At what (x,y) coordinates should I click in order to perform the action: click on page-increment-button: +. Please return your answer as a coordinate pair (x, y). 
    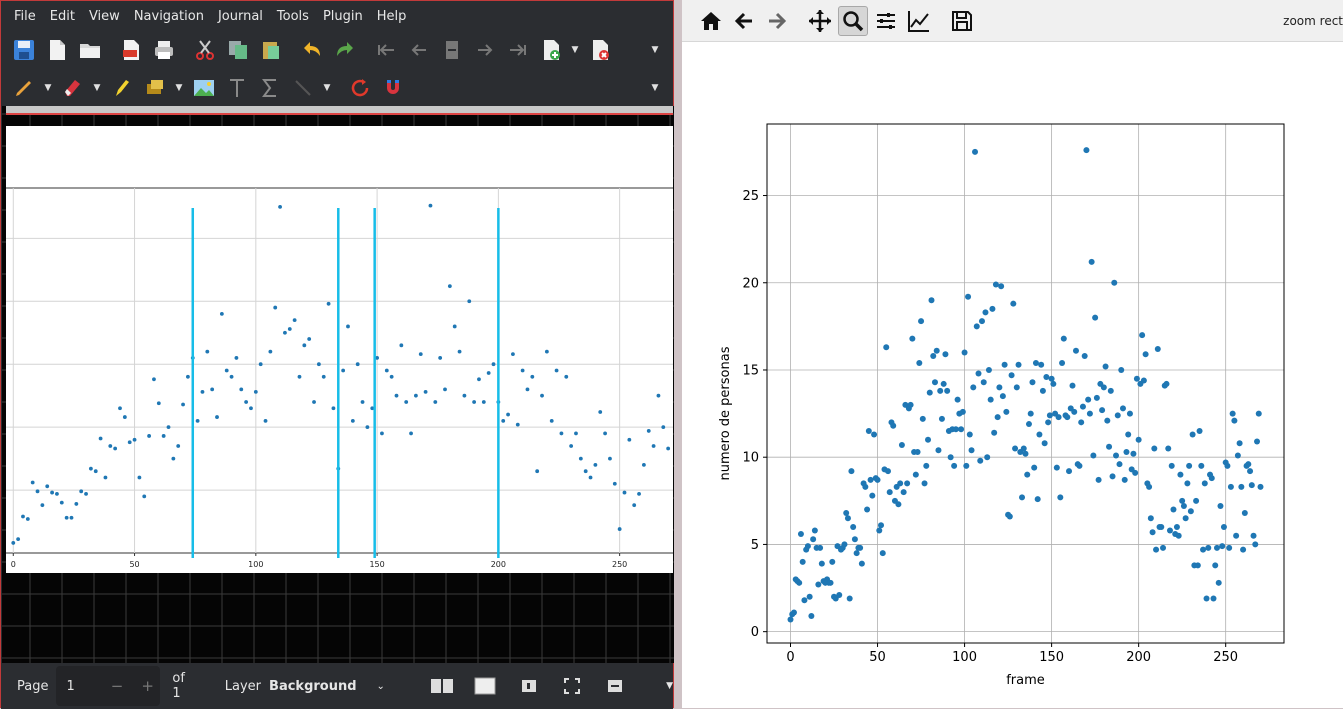
    Looking at the image, I should click on (147, 686).